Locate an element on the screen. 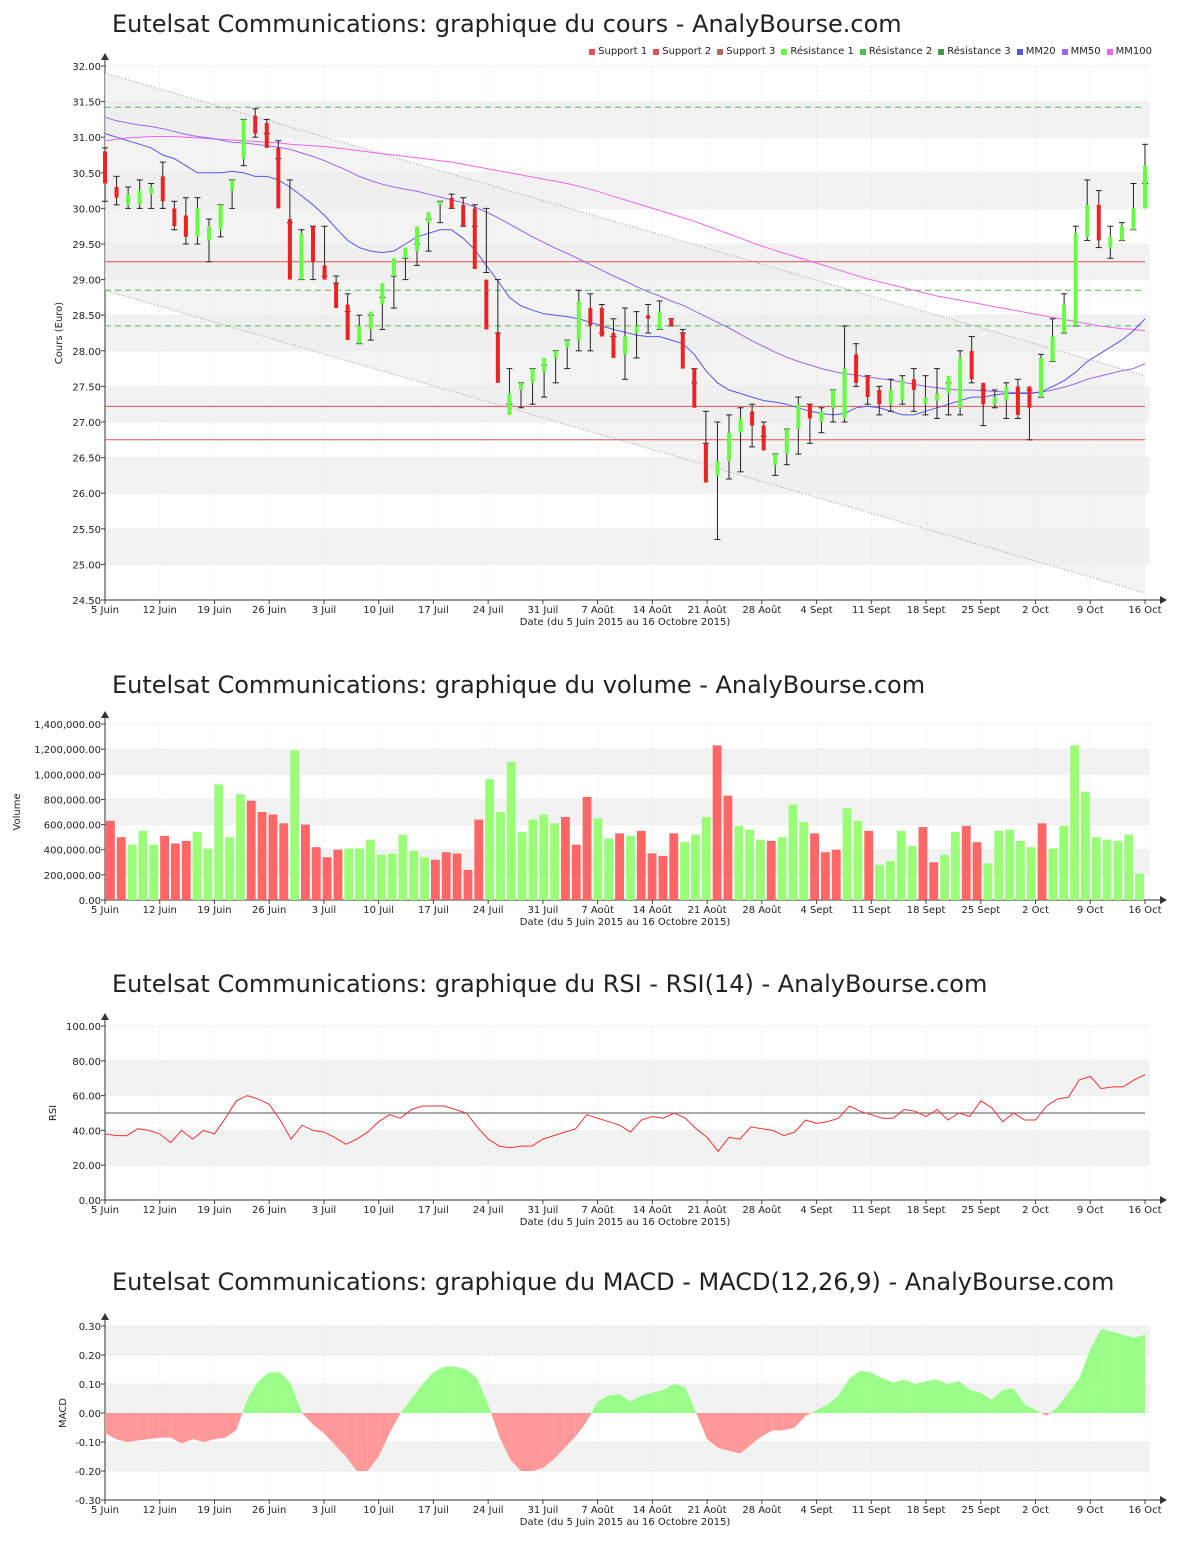 This screenshot has width=1200, height=1550. legend-item: Support 2 is located at coordinates (682, 51).